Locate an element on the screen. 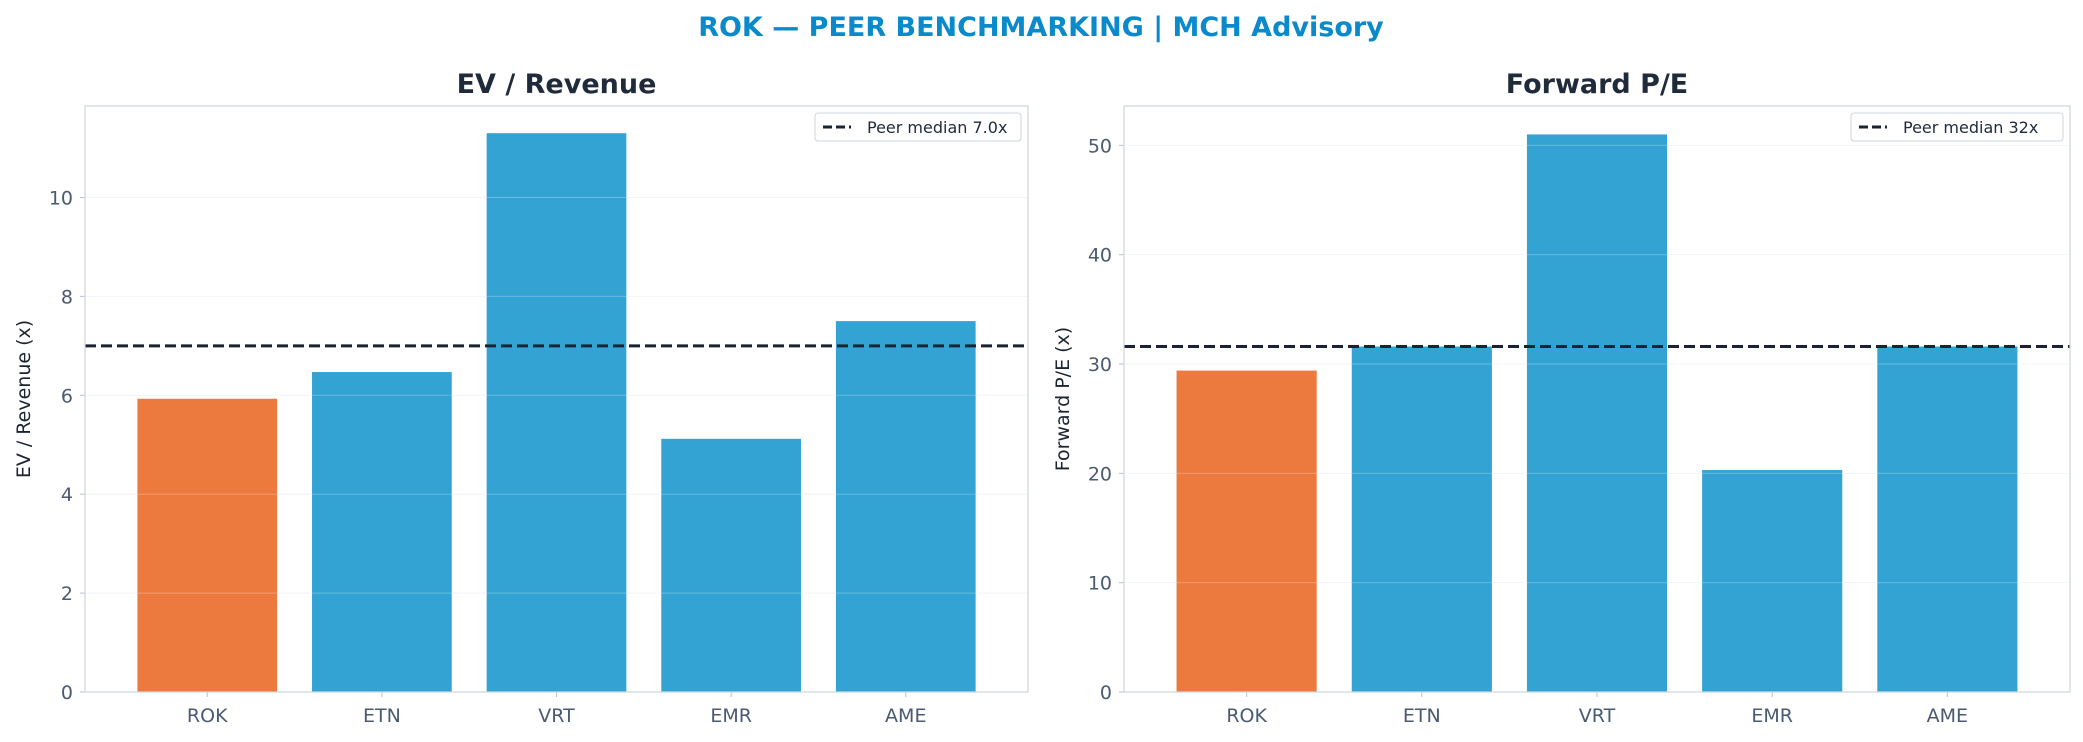  y-tick-label: 40 is located at coordinates (1100, 256).